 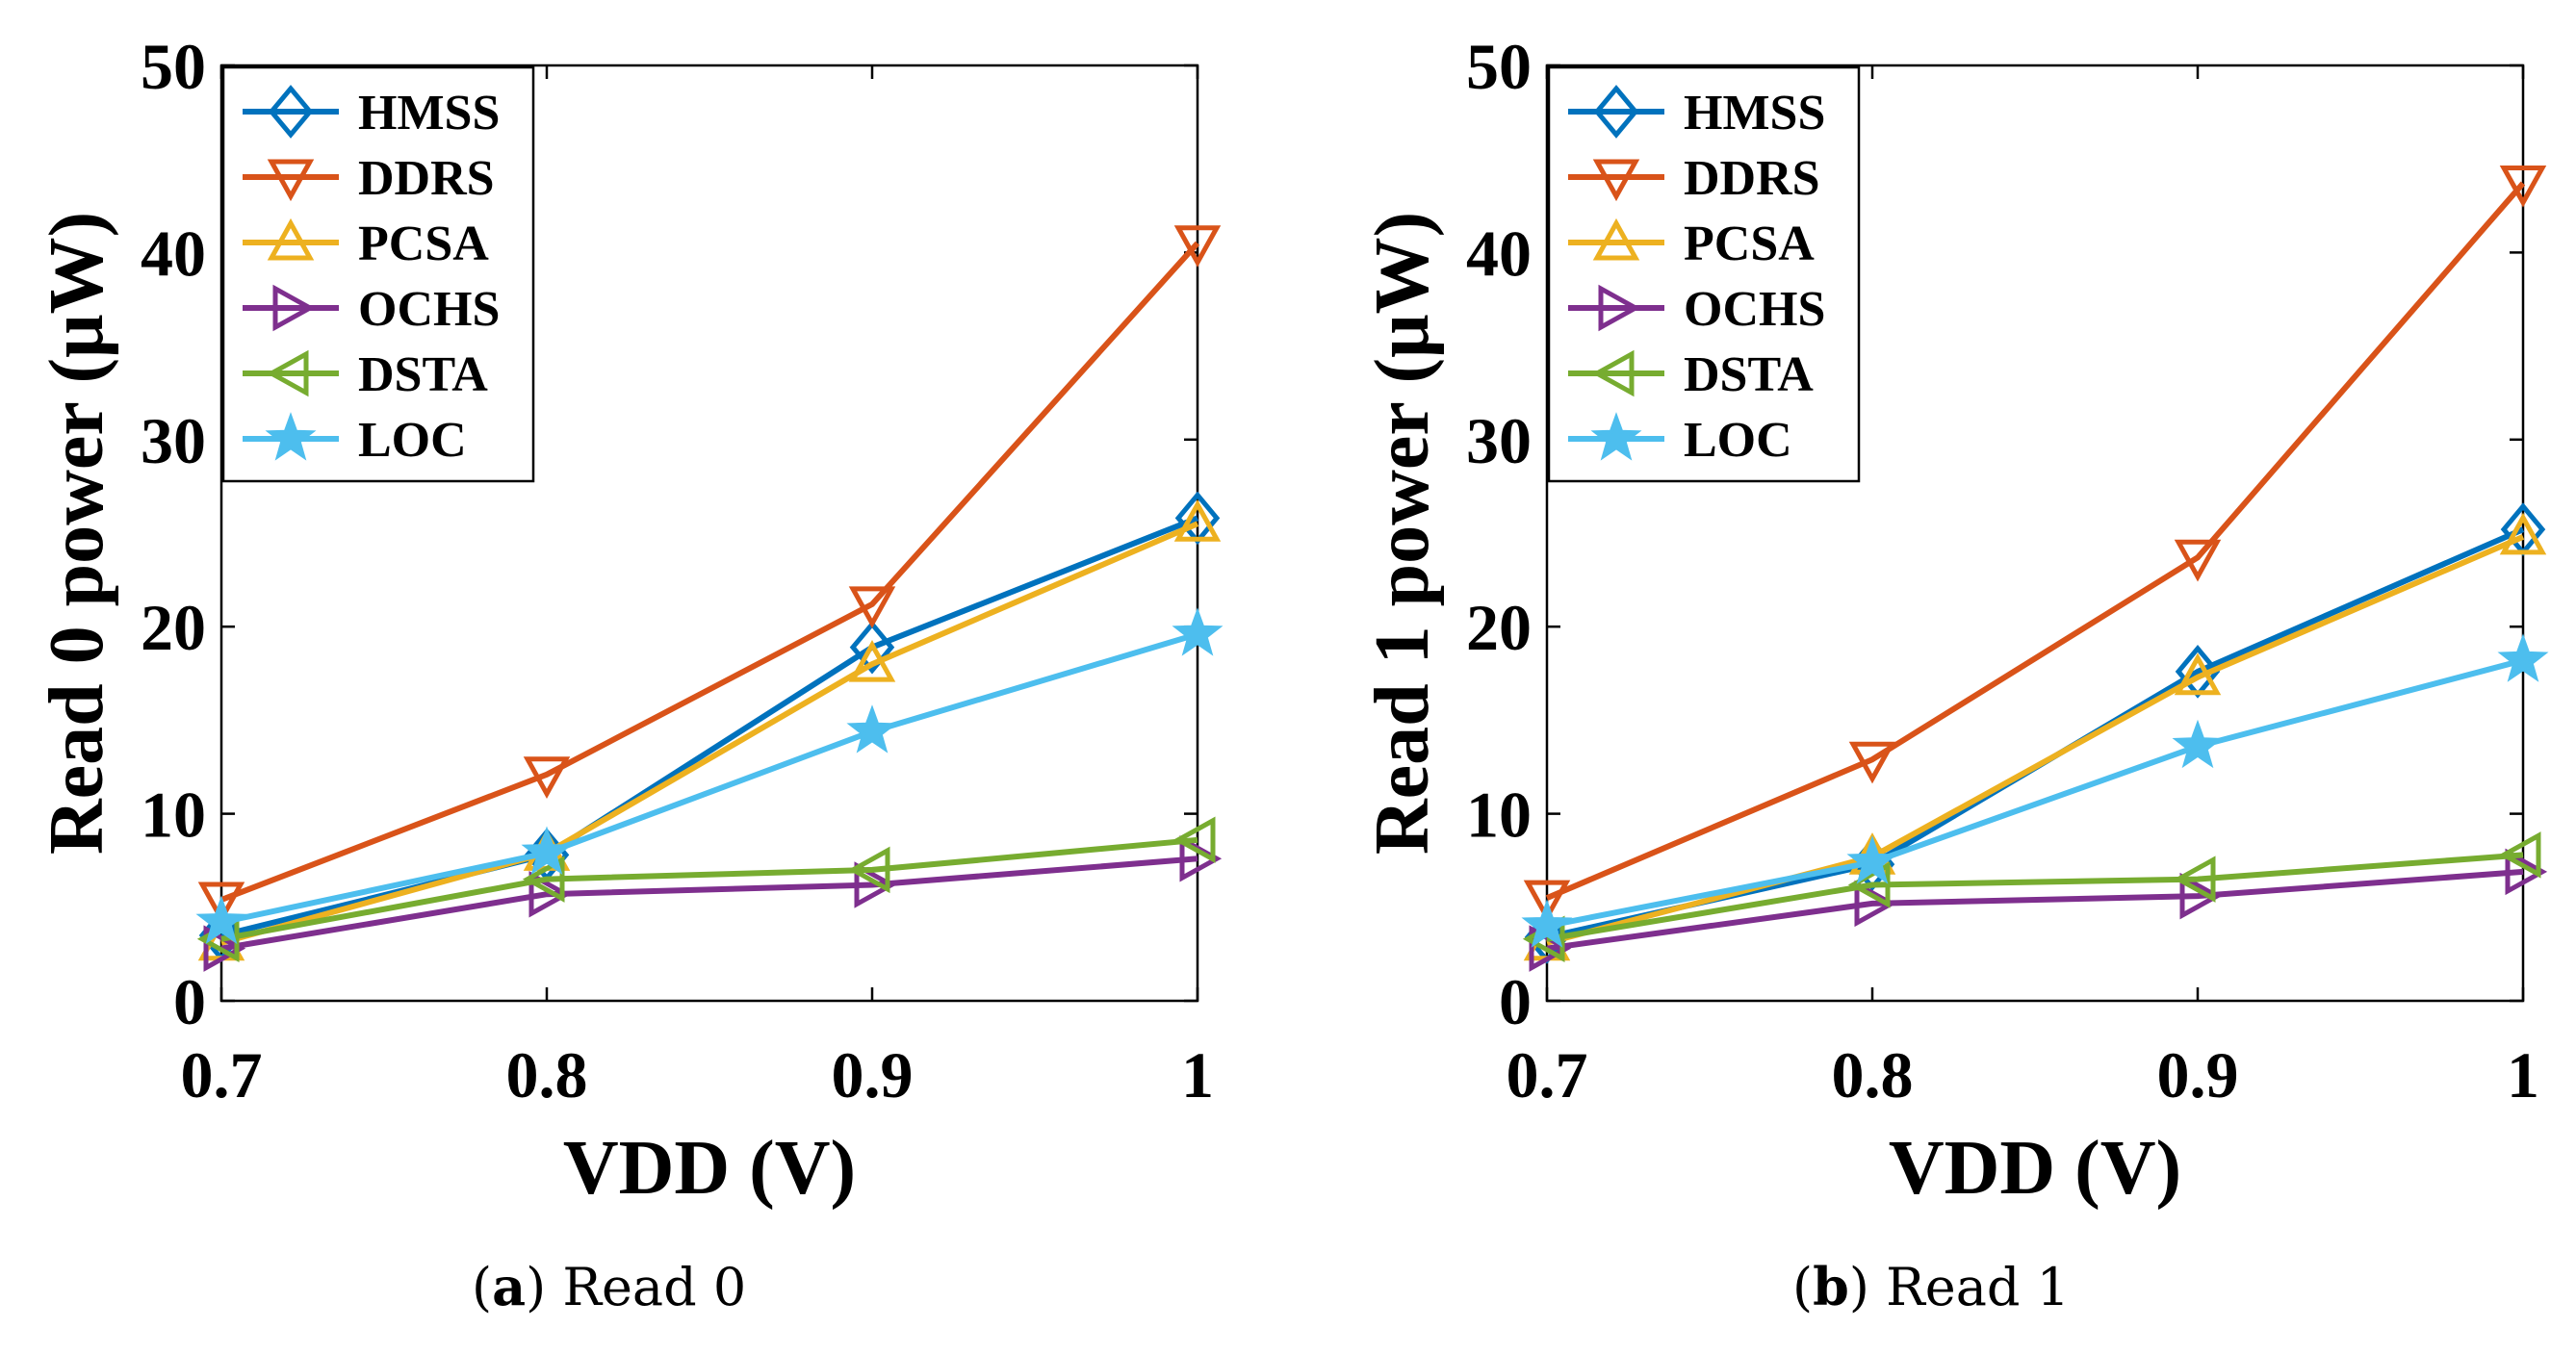 I want to click on legend-entry-pcsa: PCSA, so click(x=366, y=244).